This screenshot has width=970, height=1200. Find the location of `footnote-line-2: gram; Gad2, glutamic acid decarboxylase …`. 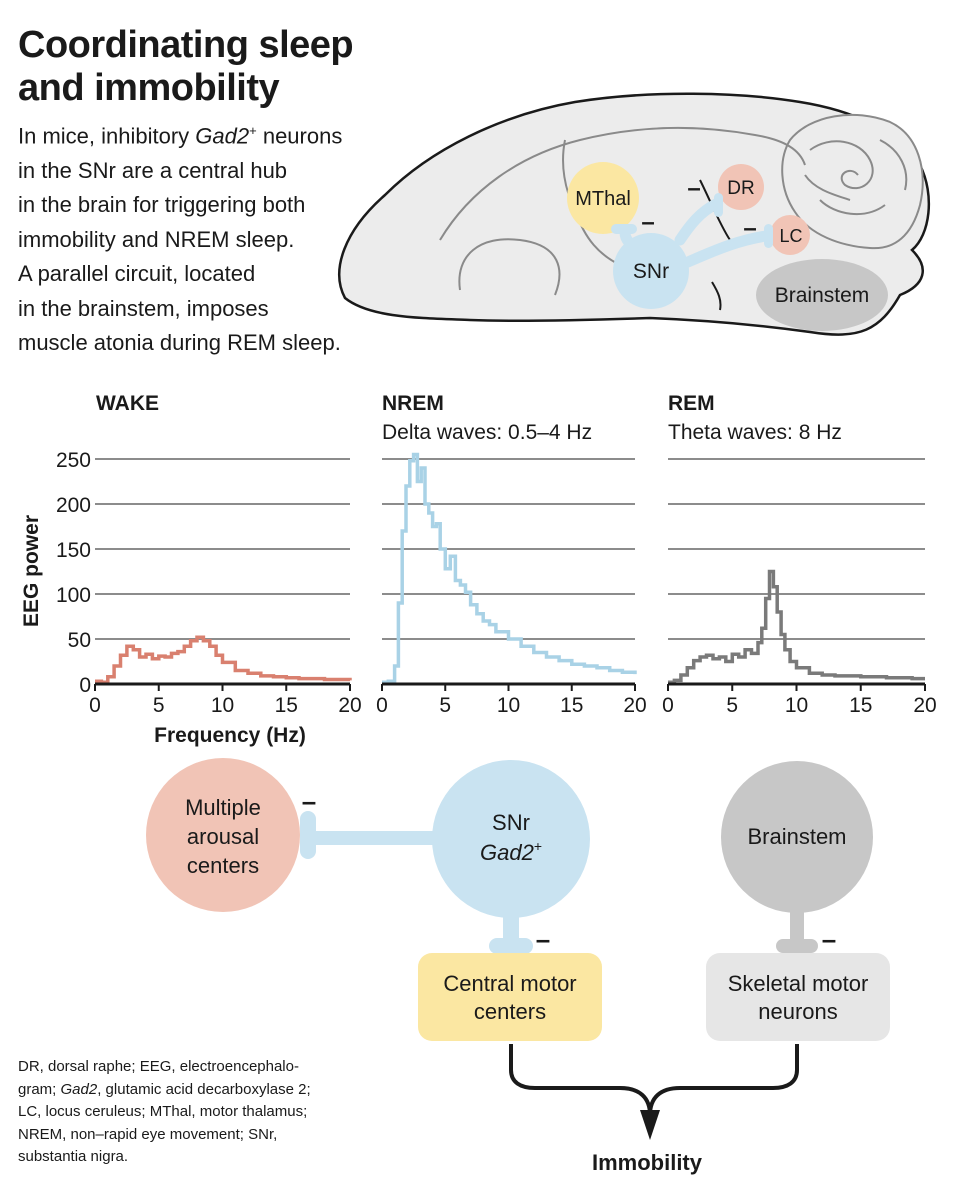

footnote-line-2: gram; Gad2, glutamic acid decarboxylase … is located at coordinates (198, 1090).